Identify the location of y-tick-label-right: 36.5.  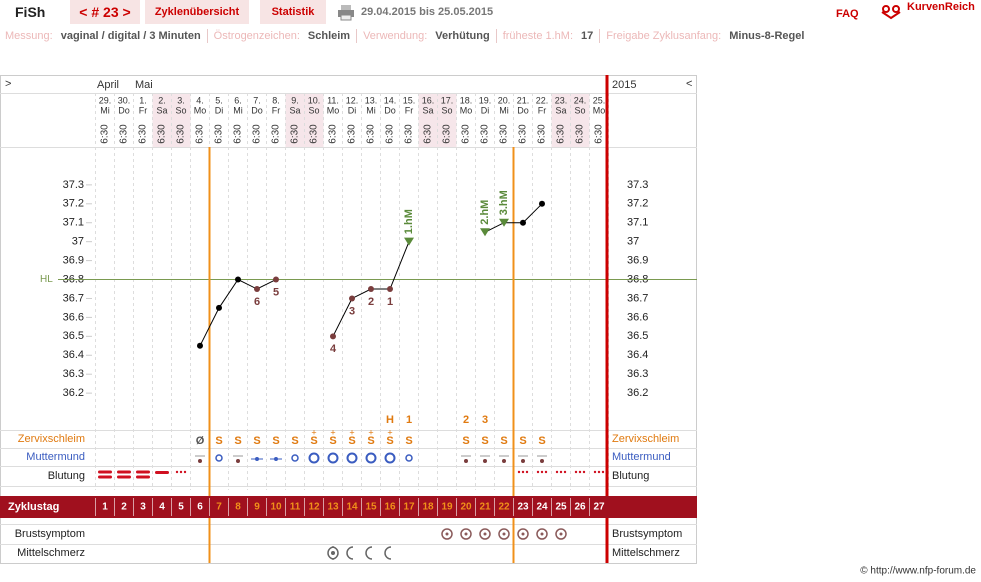
(637, 336).